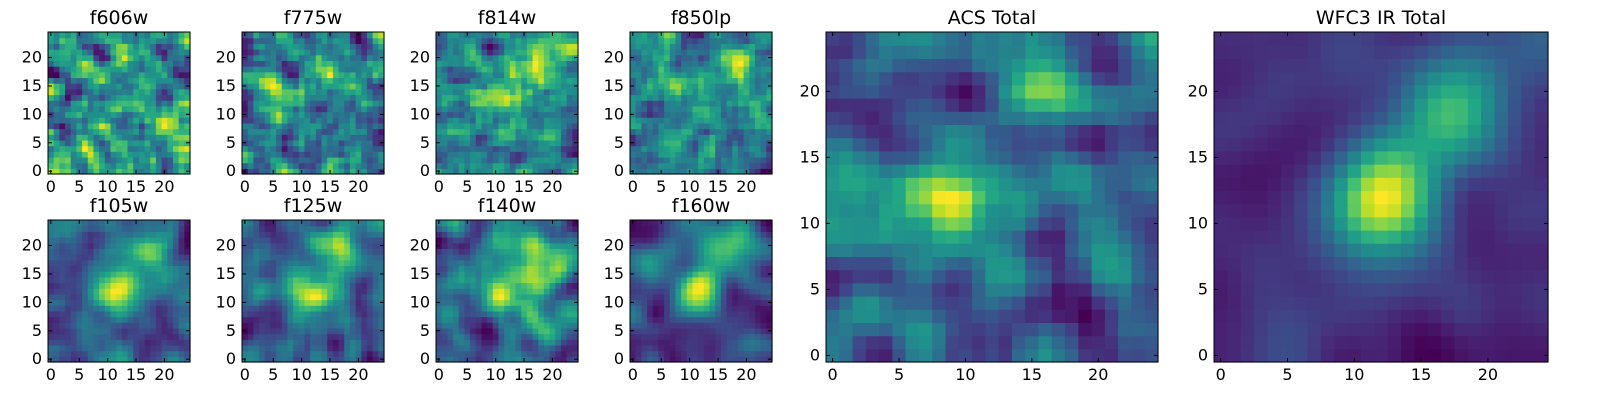 Image resolution: width=1600 pixels, height=400 pixels. What do you see at coordinates (301, 186) in the screenshot?
I see `x-tick-label: 10` at bounding box center [301, 186].